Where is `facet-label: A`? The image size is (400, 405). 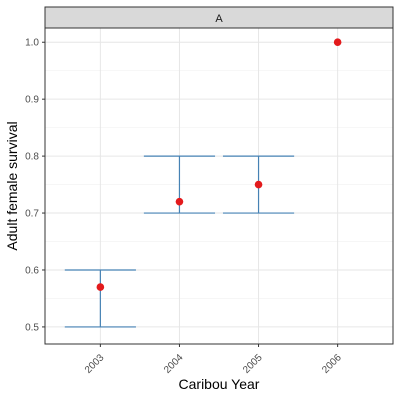
facet-label: A is located at coordinates (219, 19).